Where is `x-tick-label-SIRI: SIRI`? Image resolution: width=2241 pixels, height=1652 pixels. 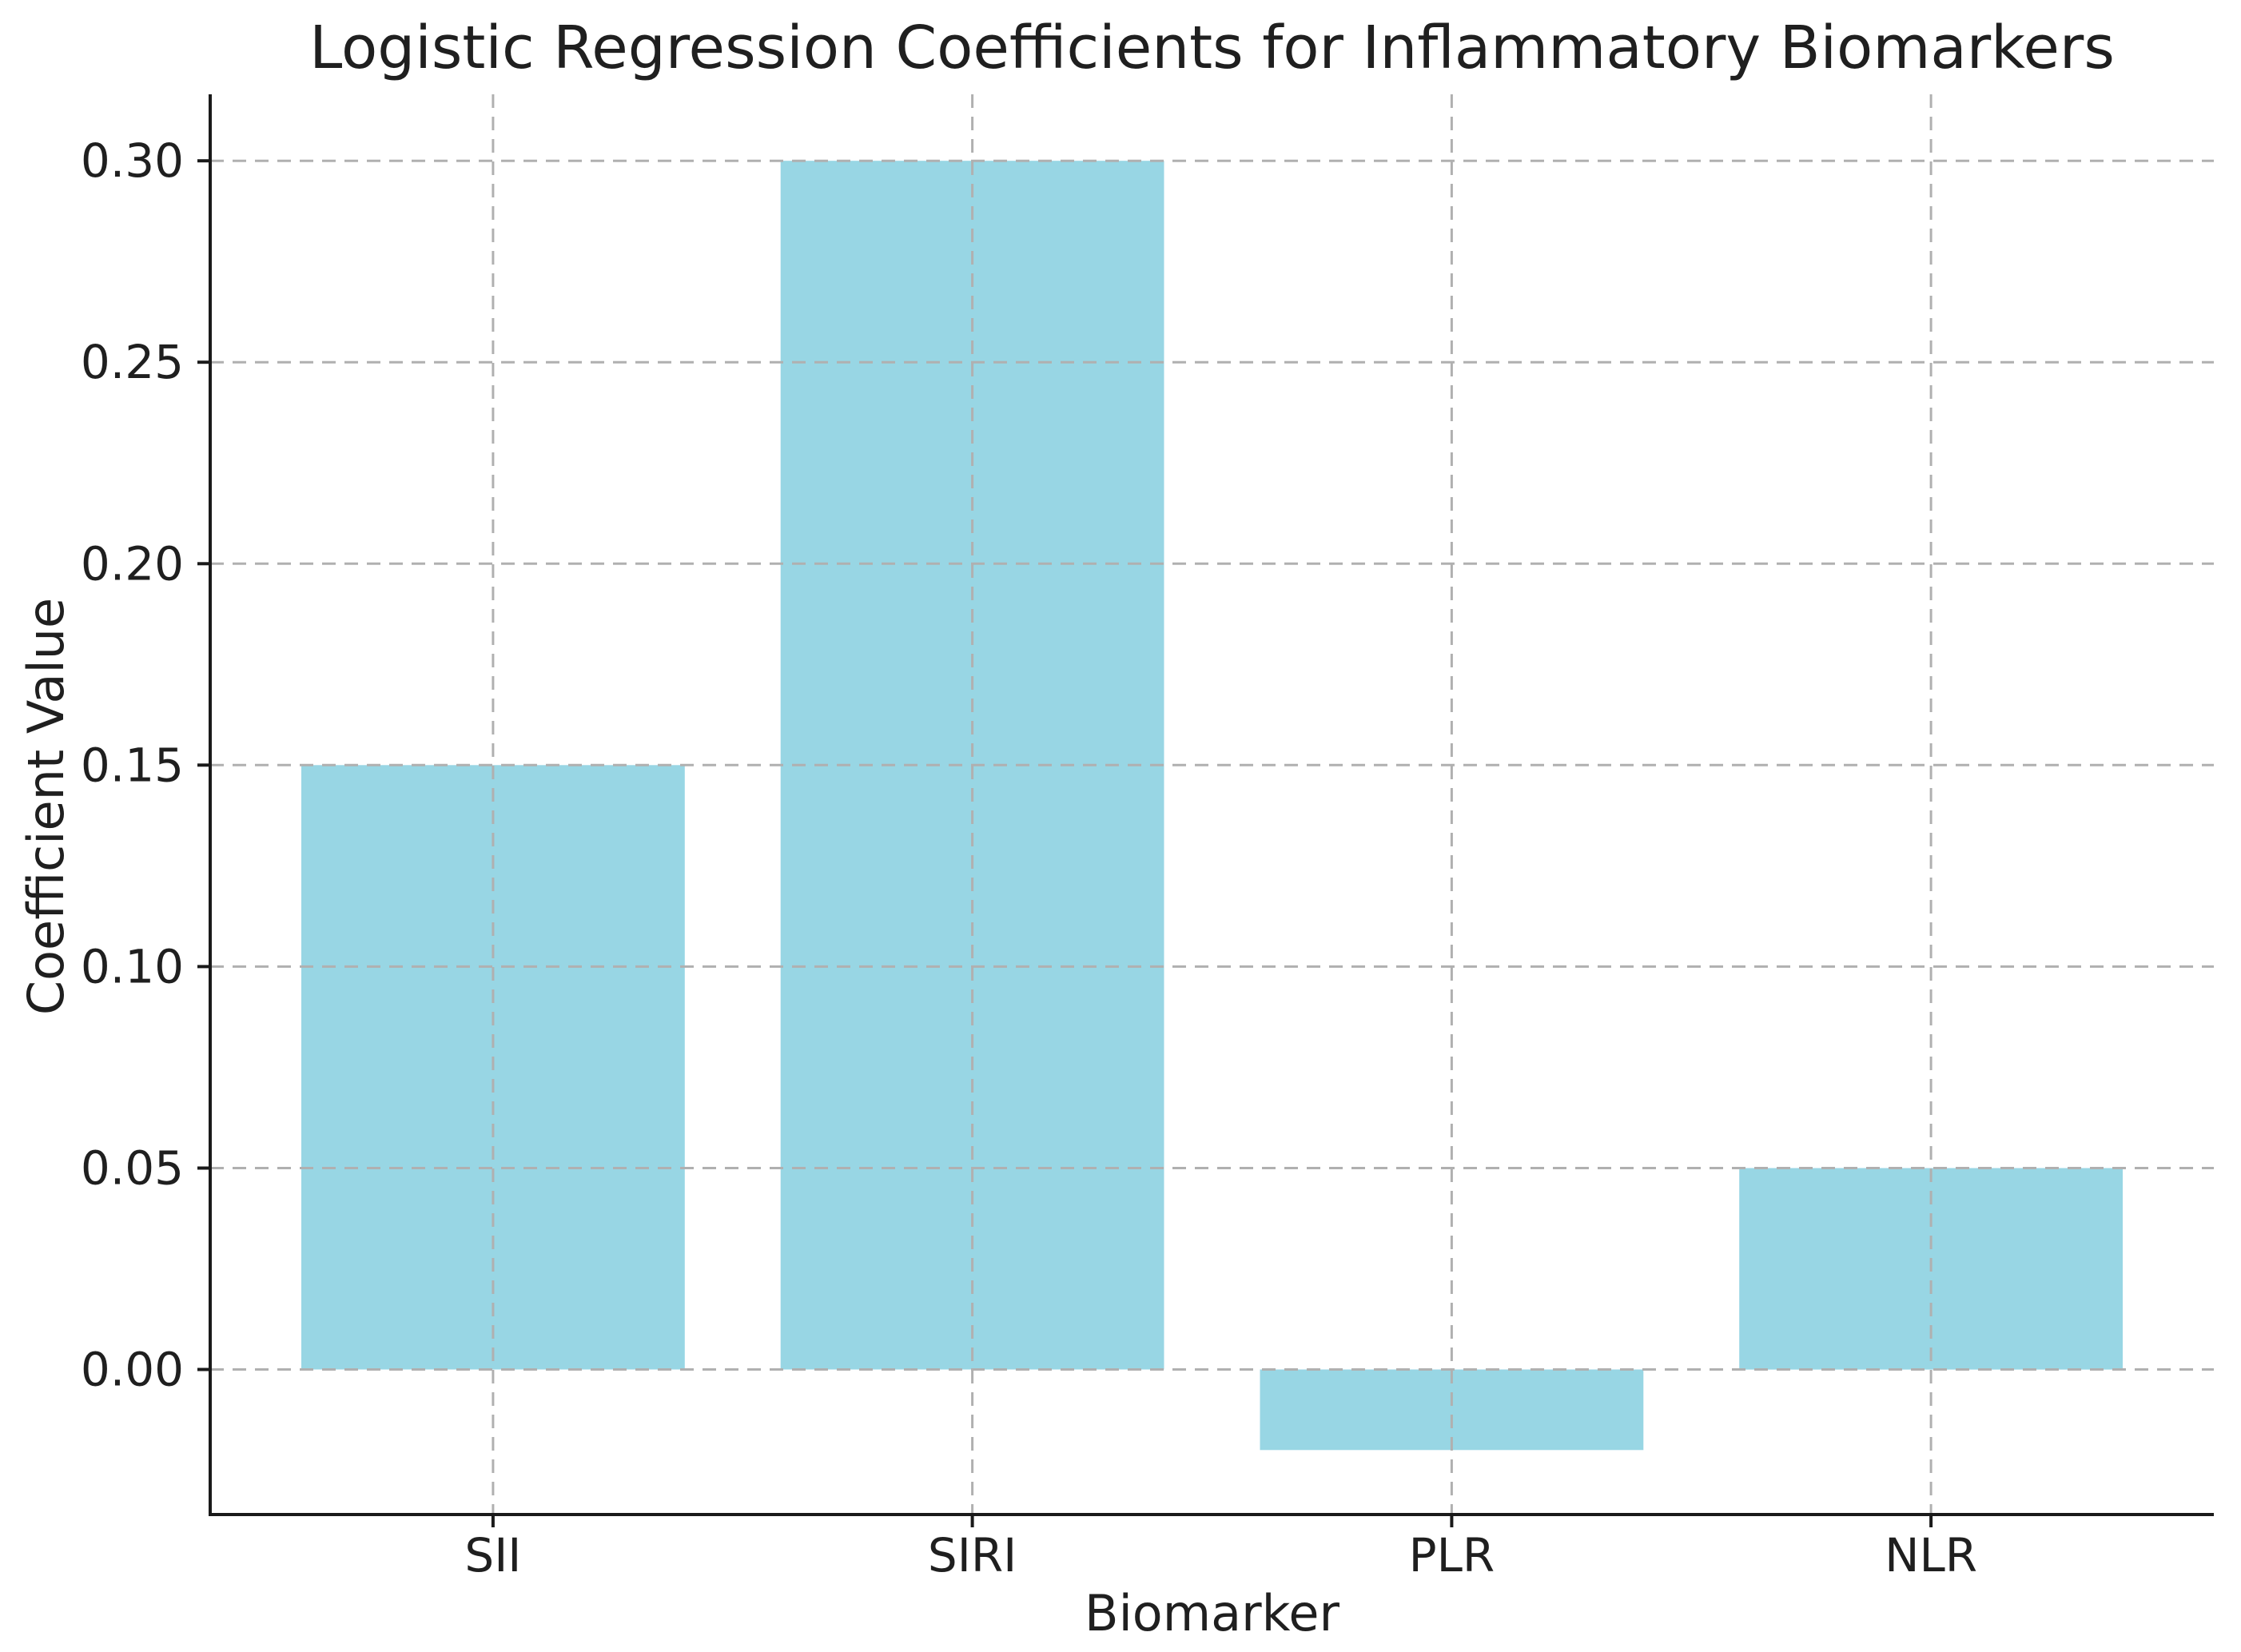
x-tick-label-SIRI: SIRI is located at coordinates (973, 1555).